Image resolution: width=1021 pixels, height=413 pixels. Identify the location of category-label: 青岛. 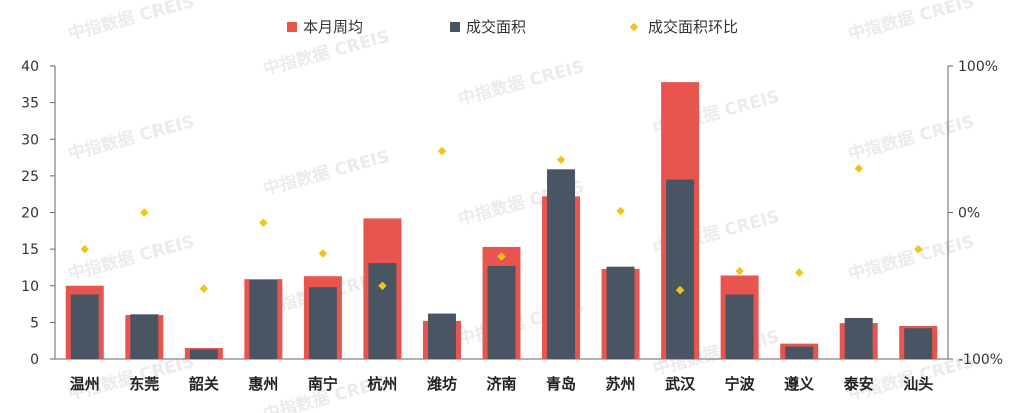
(561, 384).